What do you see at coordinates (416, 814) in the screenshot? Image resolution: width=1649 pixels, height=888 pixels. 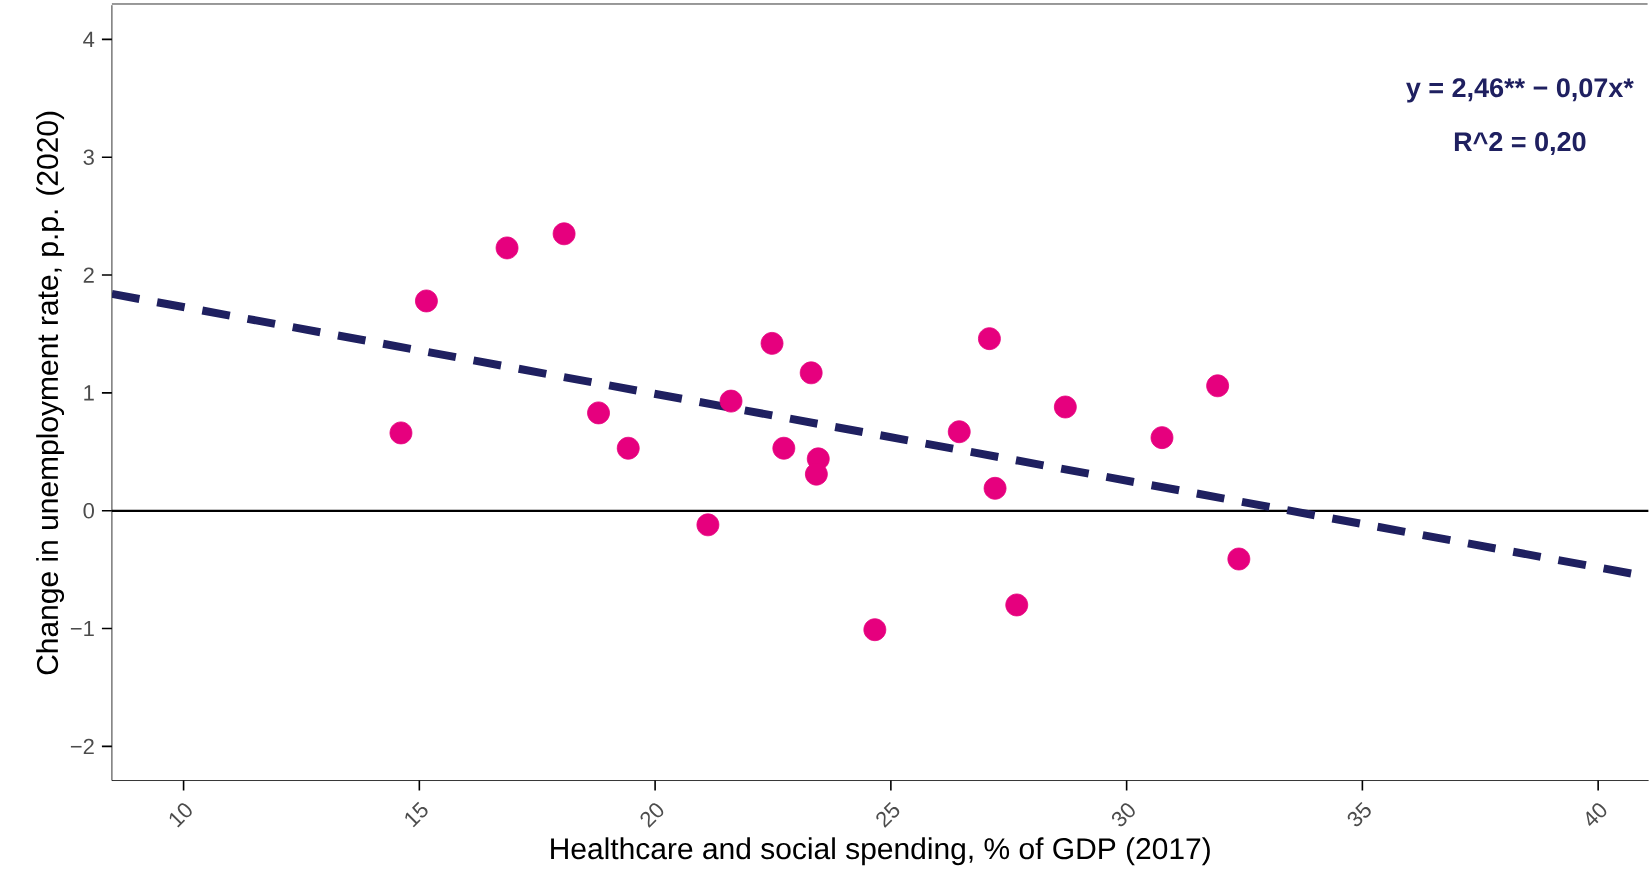 I see `x-tick-label: 15` at bounding box center [416, 814].